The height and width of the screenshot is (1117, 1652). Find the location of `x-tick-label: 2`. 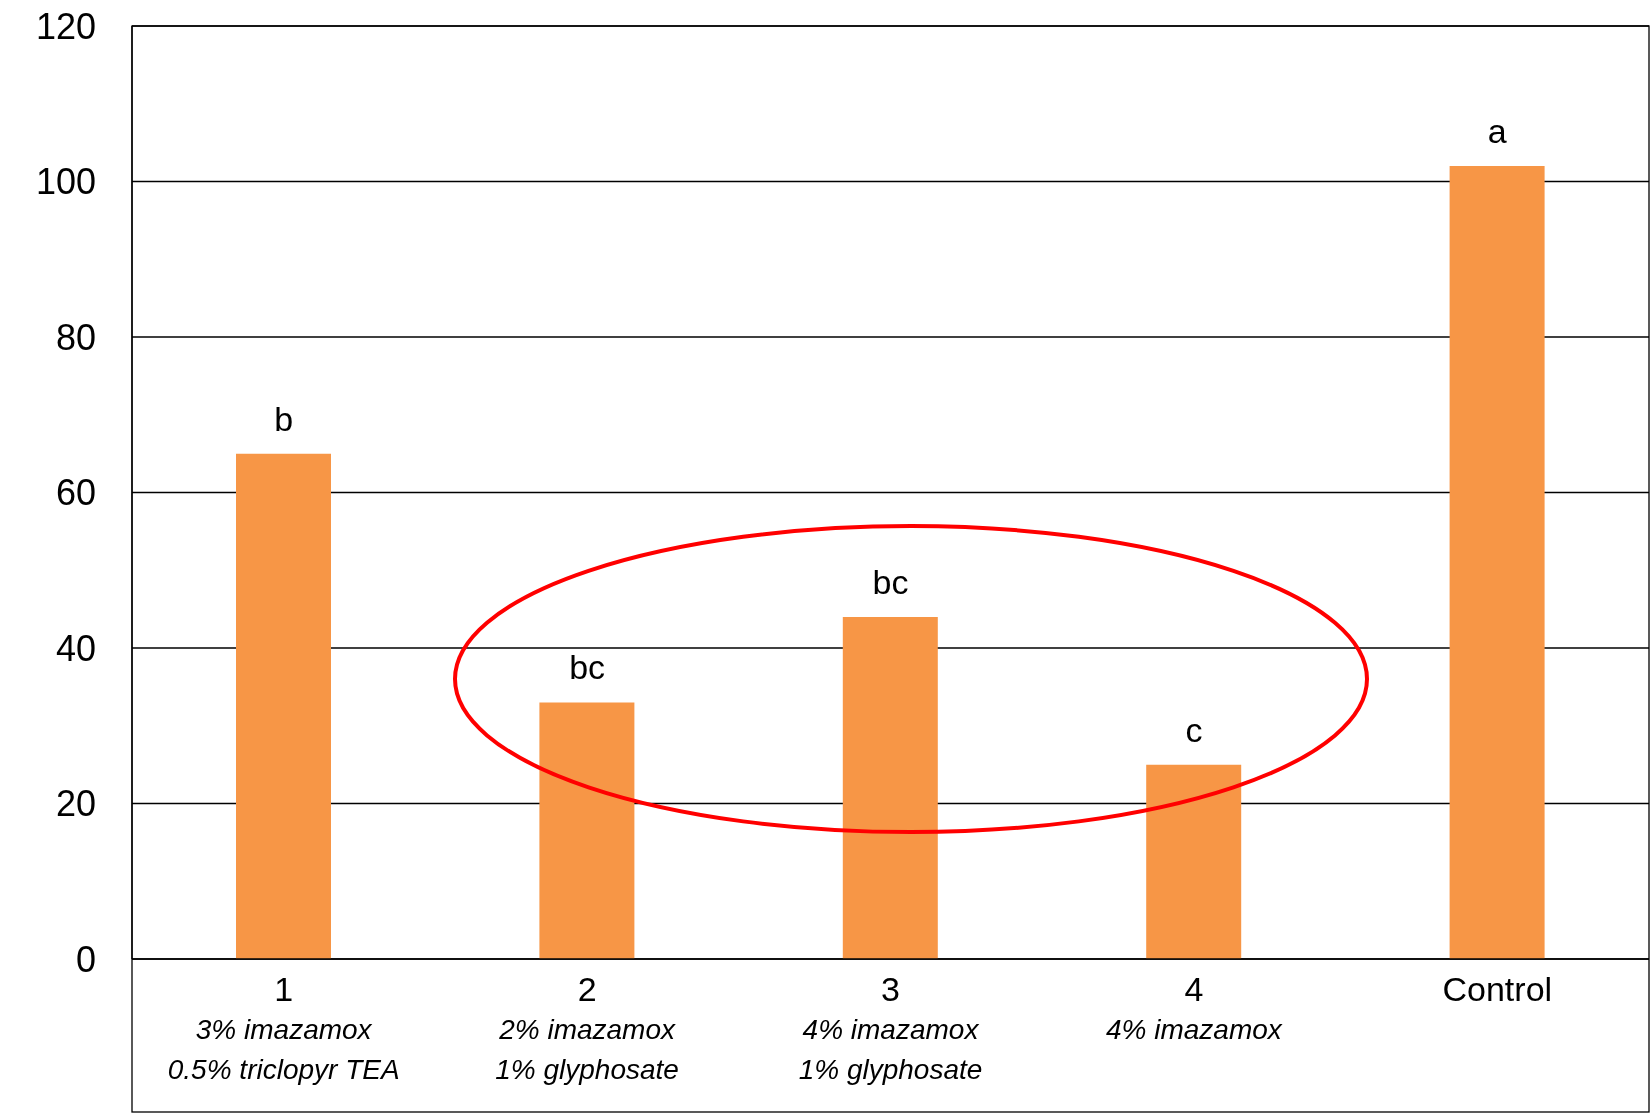

x-tick-label: 2 is located at coordinates (587, 989).